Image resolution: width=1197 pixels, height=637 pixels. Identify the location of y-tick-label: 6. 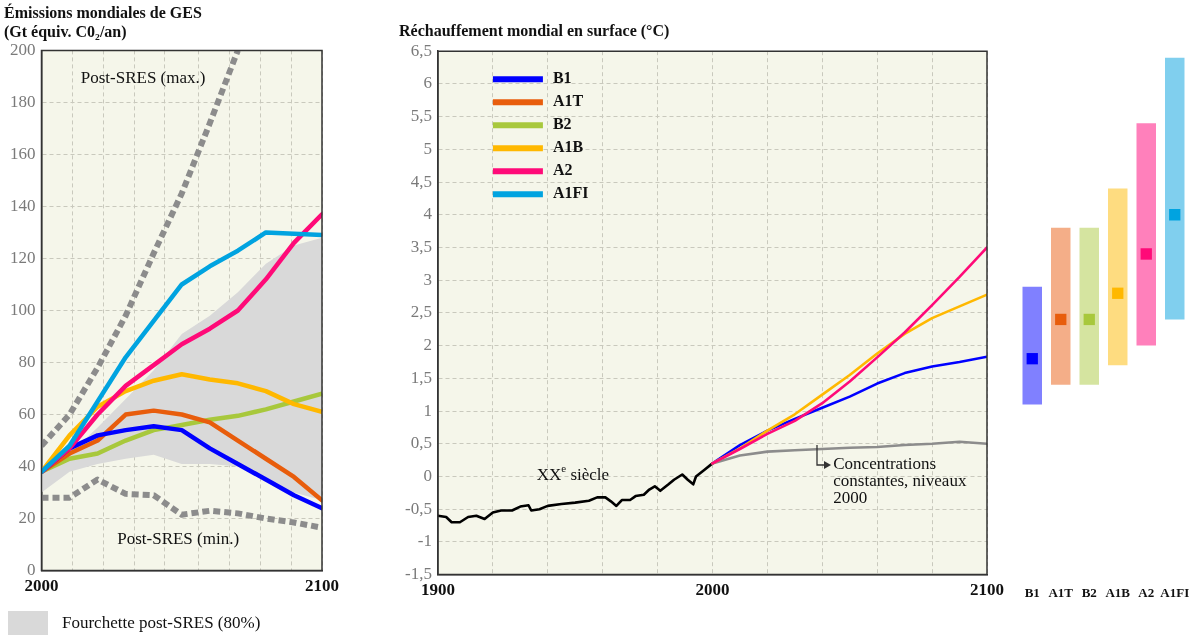
(427, 83).